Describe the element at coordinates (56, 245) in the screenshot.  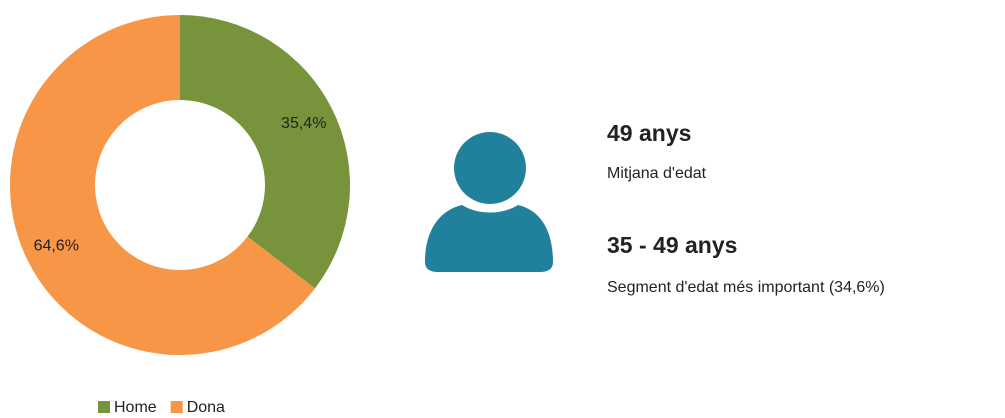
I see `data-label: 64,6%` at that location.